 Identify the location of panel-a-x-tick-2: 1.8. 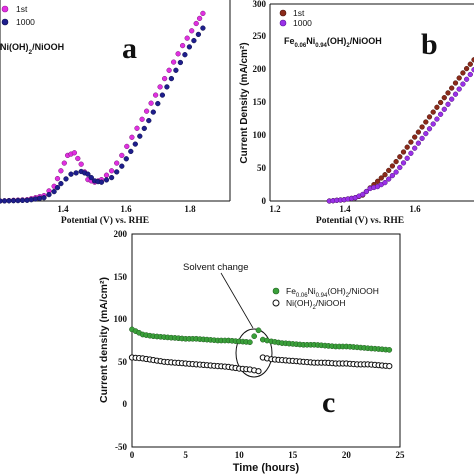
(190, 209).